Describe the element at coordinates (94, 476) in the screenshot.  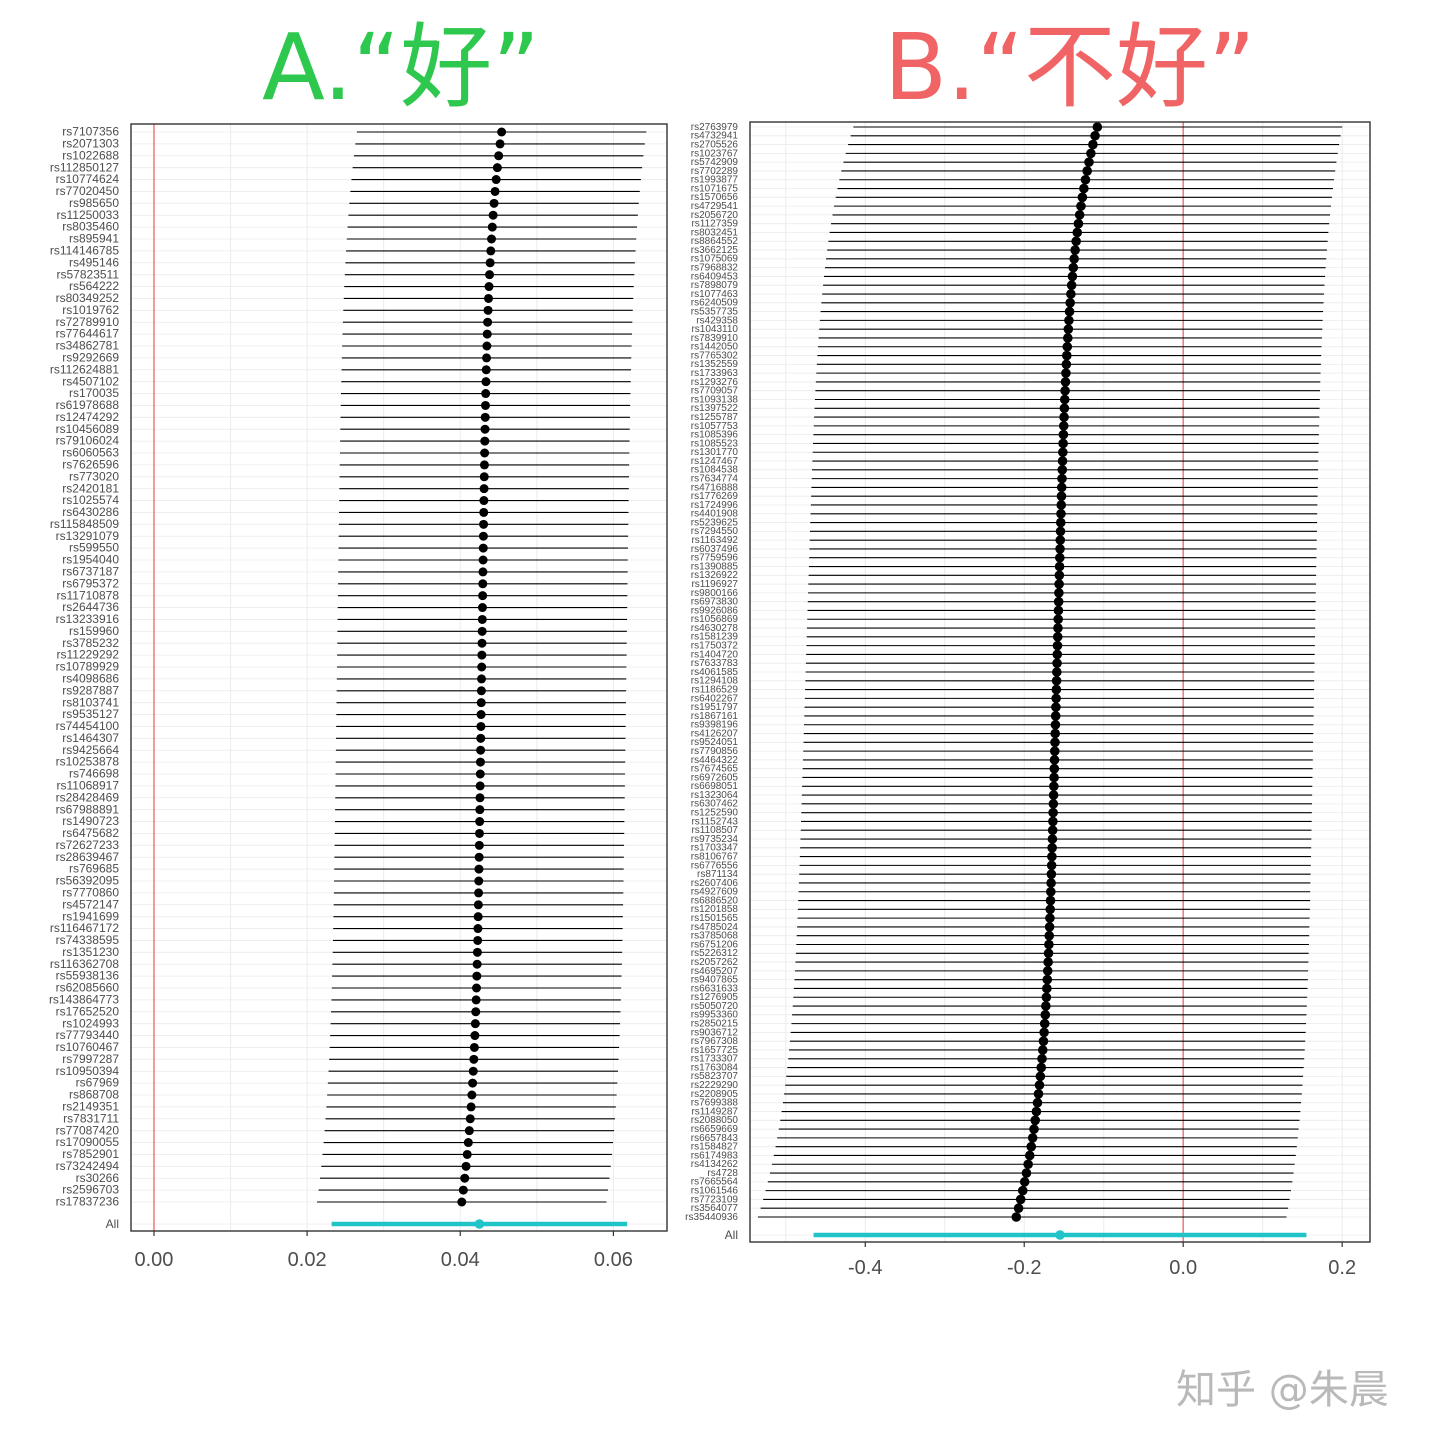
I see `y-tick-label: rs773020` at that location.